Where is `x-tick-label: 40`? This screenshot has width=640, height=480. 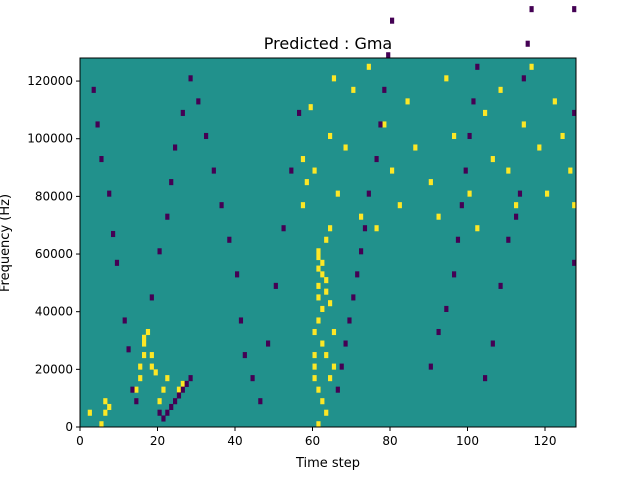
x-tick-label: 40 is located at coordinates (234, 441).